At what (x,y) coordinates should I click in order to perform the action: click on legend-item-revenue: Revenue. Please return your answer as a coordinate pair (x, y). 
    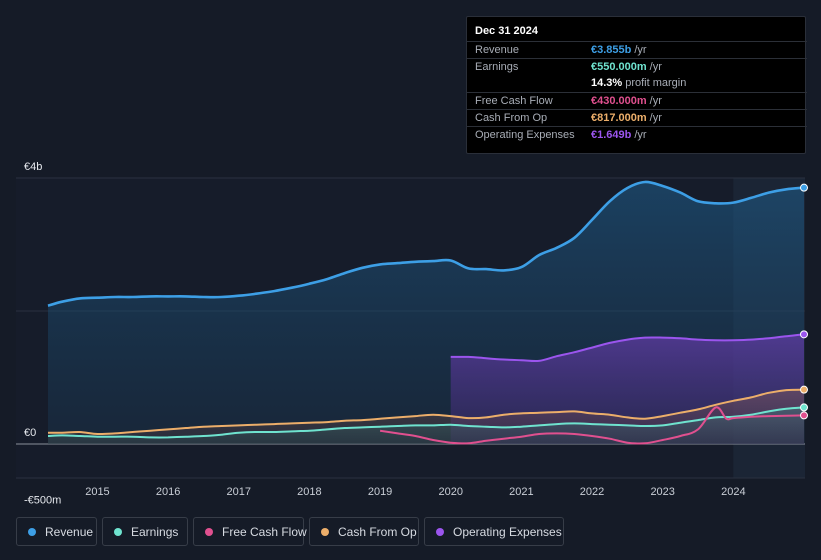
    Looking at the image, I should click on (56, 531).